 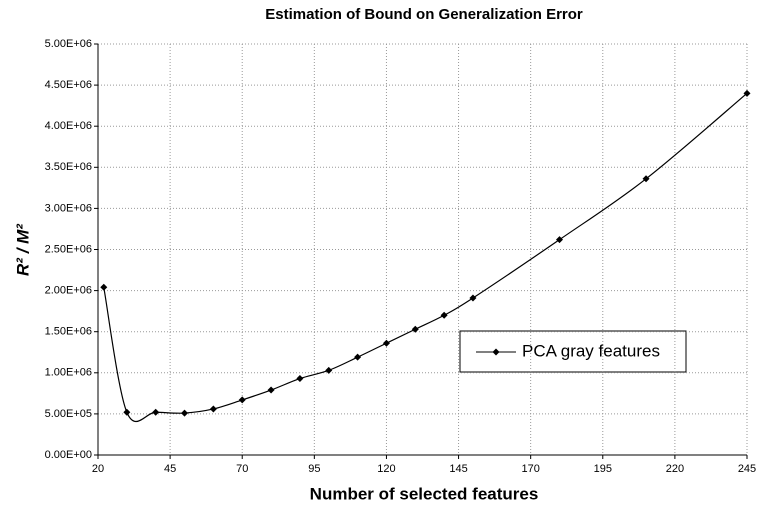 What do you see at coordinates (68, 208) in the screenshot?
I see `y-tick-label: 3.00E+06` at bounding box center [68, 208].